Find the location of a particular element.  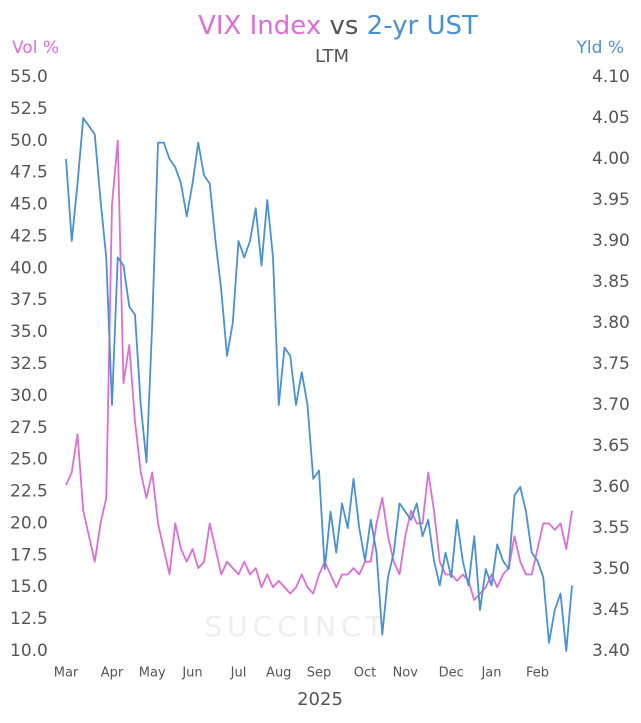

x-tick-label: Jan is located at coordinates (490, 673).